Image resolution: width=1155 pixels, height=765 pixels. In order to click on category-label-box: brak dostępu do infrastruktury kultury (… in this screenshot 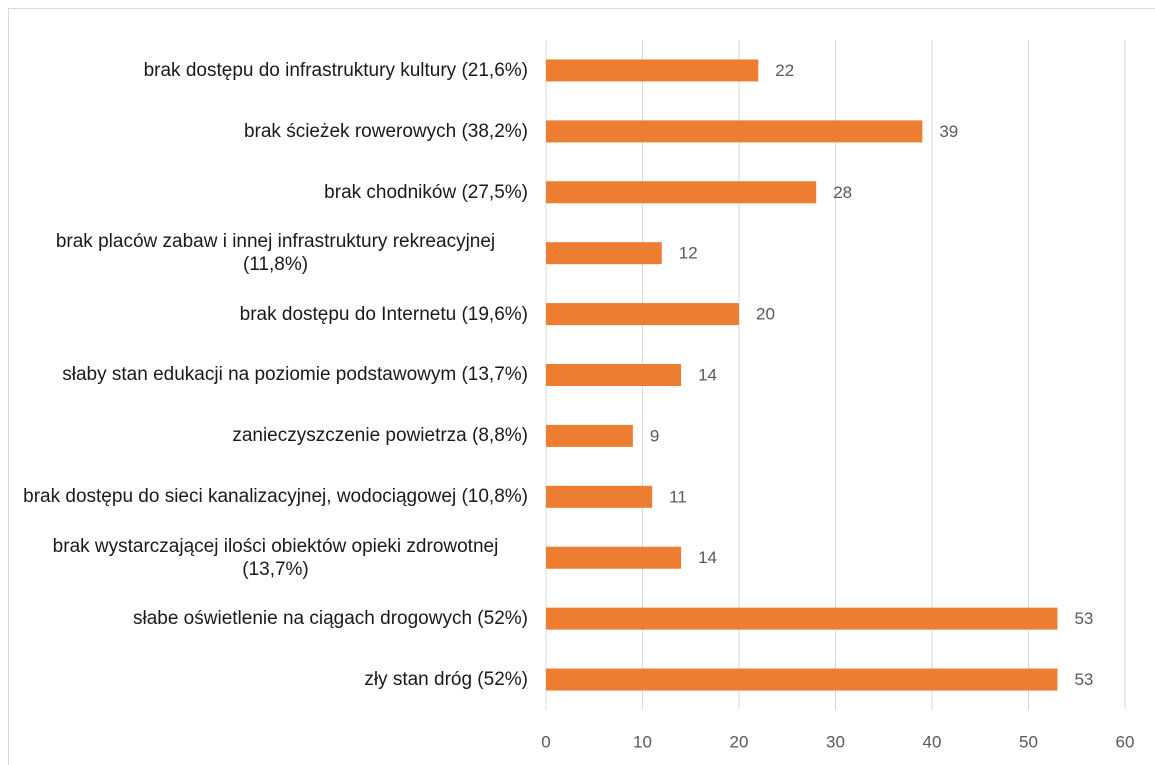, I will do `click(269, 70)`.